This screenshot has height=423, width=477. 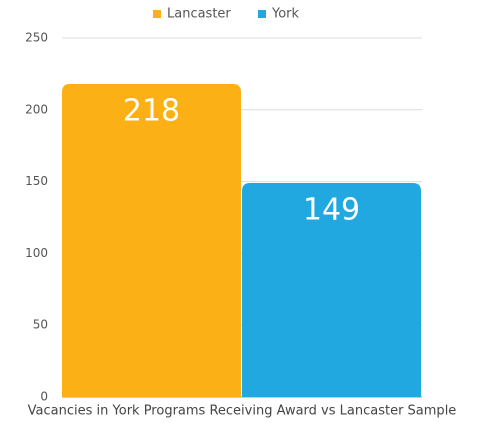 What do you see at coordinates (285, 14) in the screenshot?
I see `legend-label: York` at bounding box center [285, 14].